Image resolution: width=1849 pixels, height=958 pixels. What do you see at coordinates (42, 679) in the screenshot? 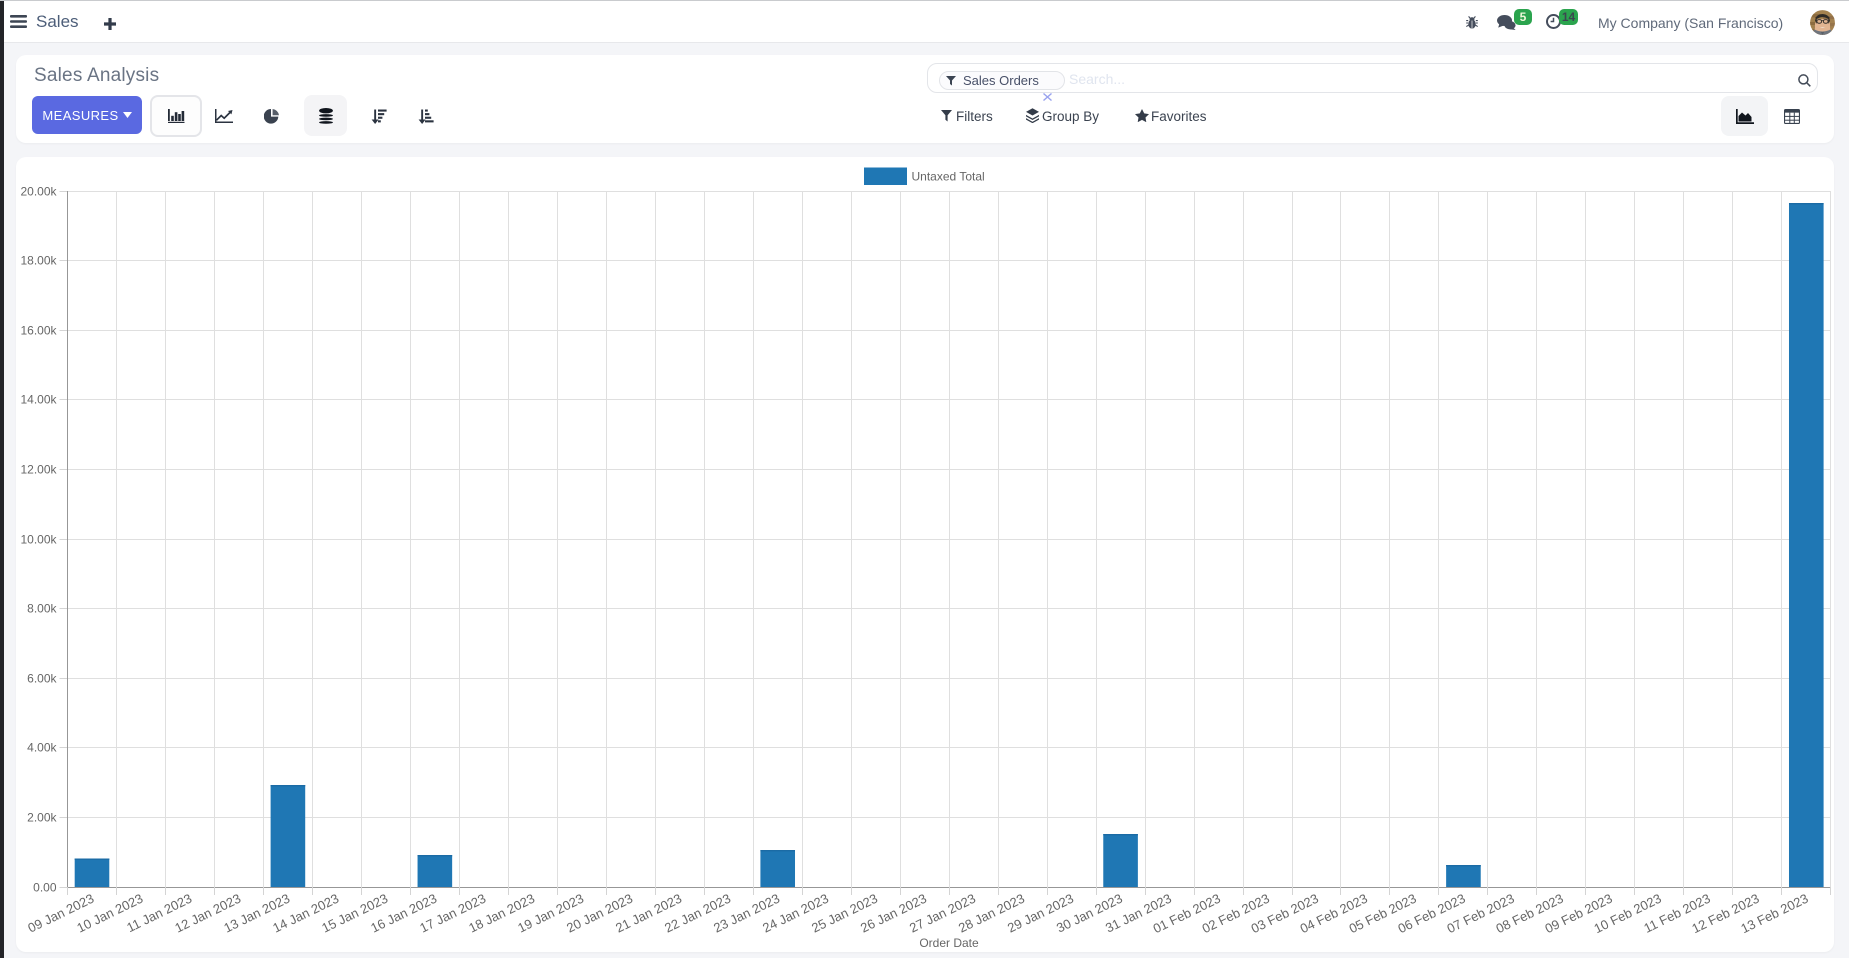
I see `svg-text: 6.00k` at bounding box center [42, 679].